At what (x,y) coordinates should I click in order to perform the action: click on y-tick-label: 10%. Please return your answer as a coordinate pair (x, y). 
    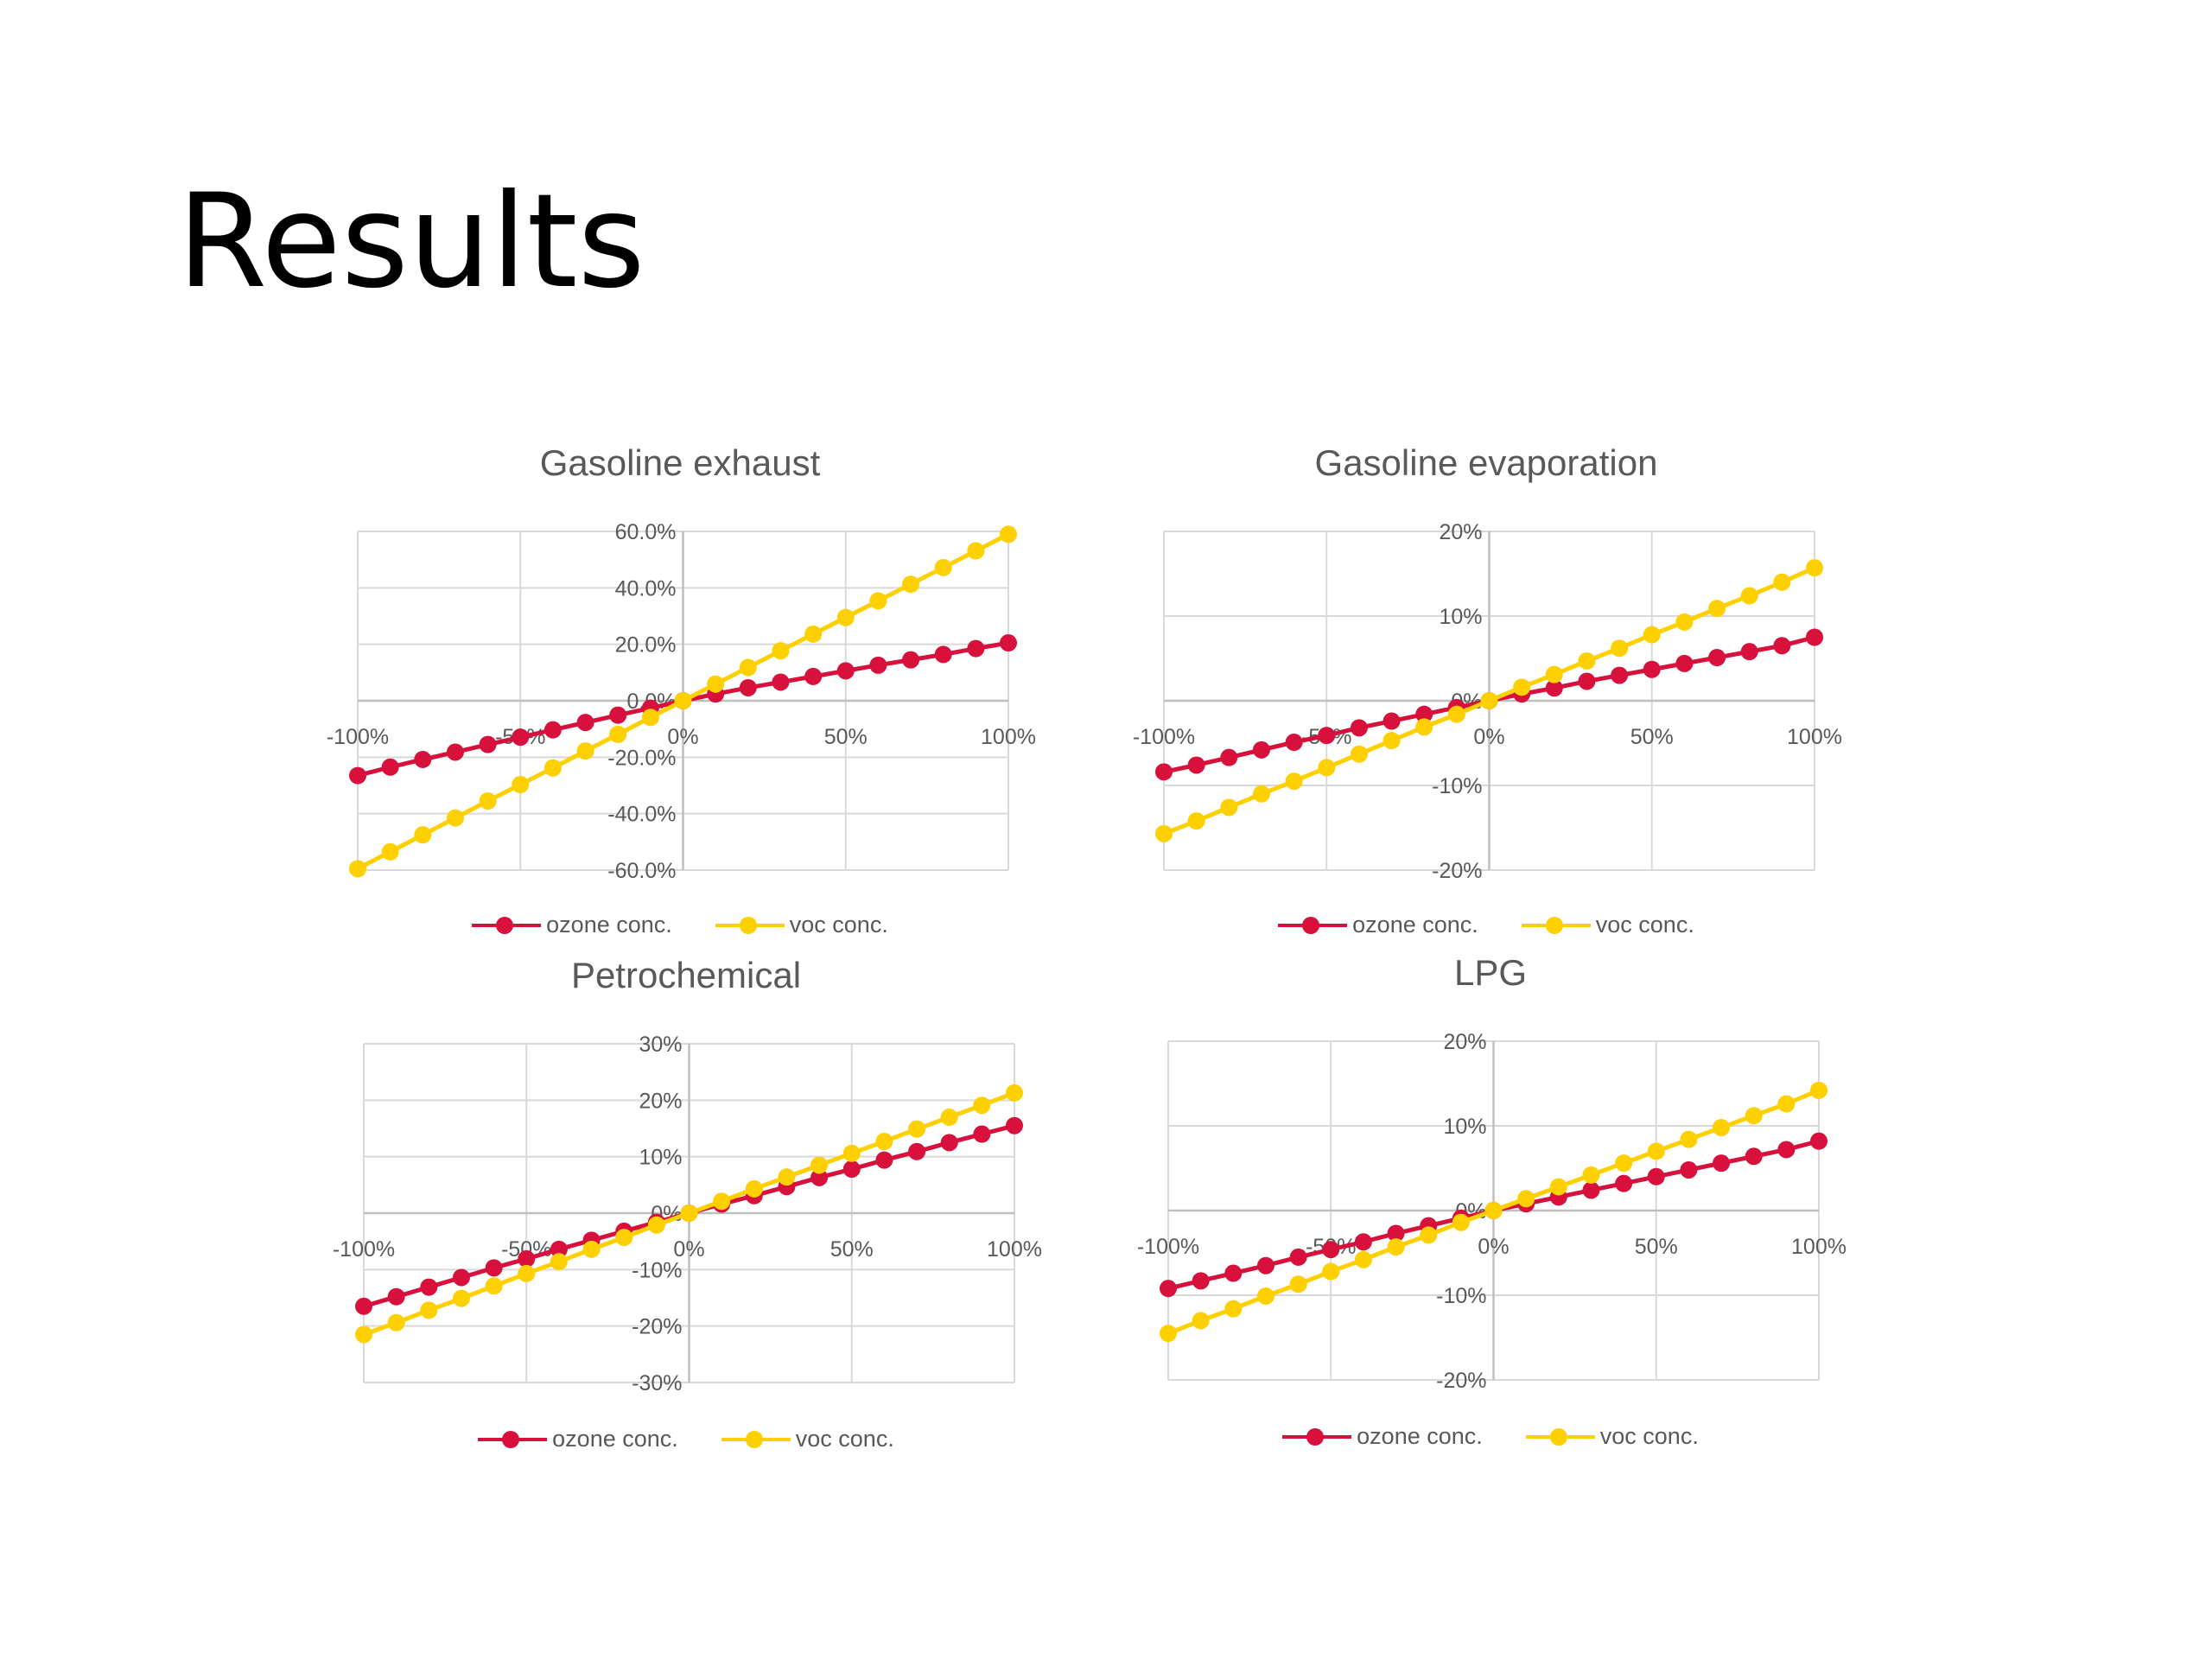
    Looking at the image, I should click on (1460, 617).